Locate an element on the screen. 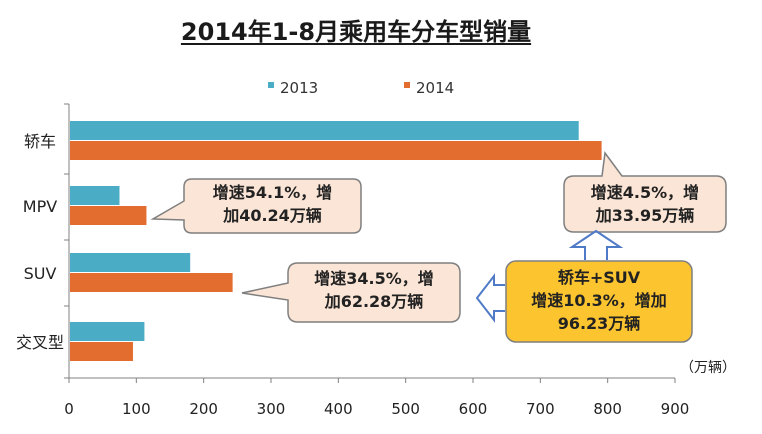 The width and height of the screenshot is (762, 434). x-tick-label: 600 is located at coordinates (473, 409).